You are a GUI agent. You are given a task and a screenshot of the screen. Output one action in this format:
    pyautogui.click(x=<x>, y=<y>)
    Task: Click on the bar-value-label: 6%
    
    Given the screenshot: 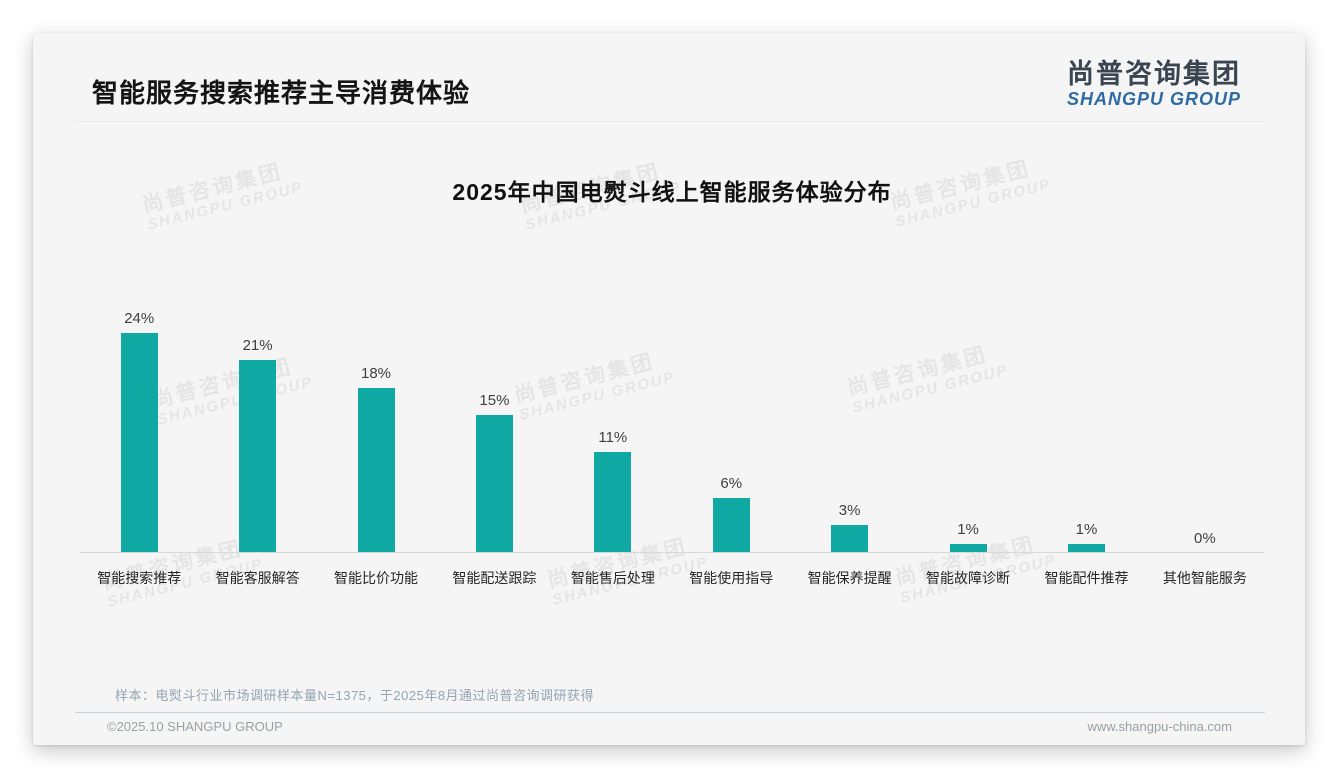 What is the action you would take?
    pyautogui.click(x=731, y=483)
    